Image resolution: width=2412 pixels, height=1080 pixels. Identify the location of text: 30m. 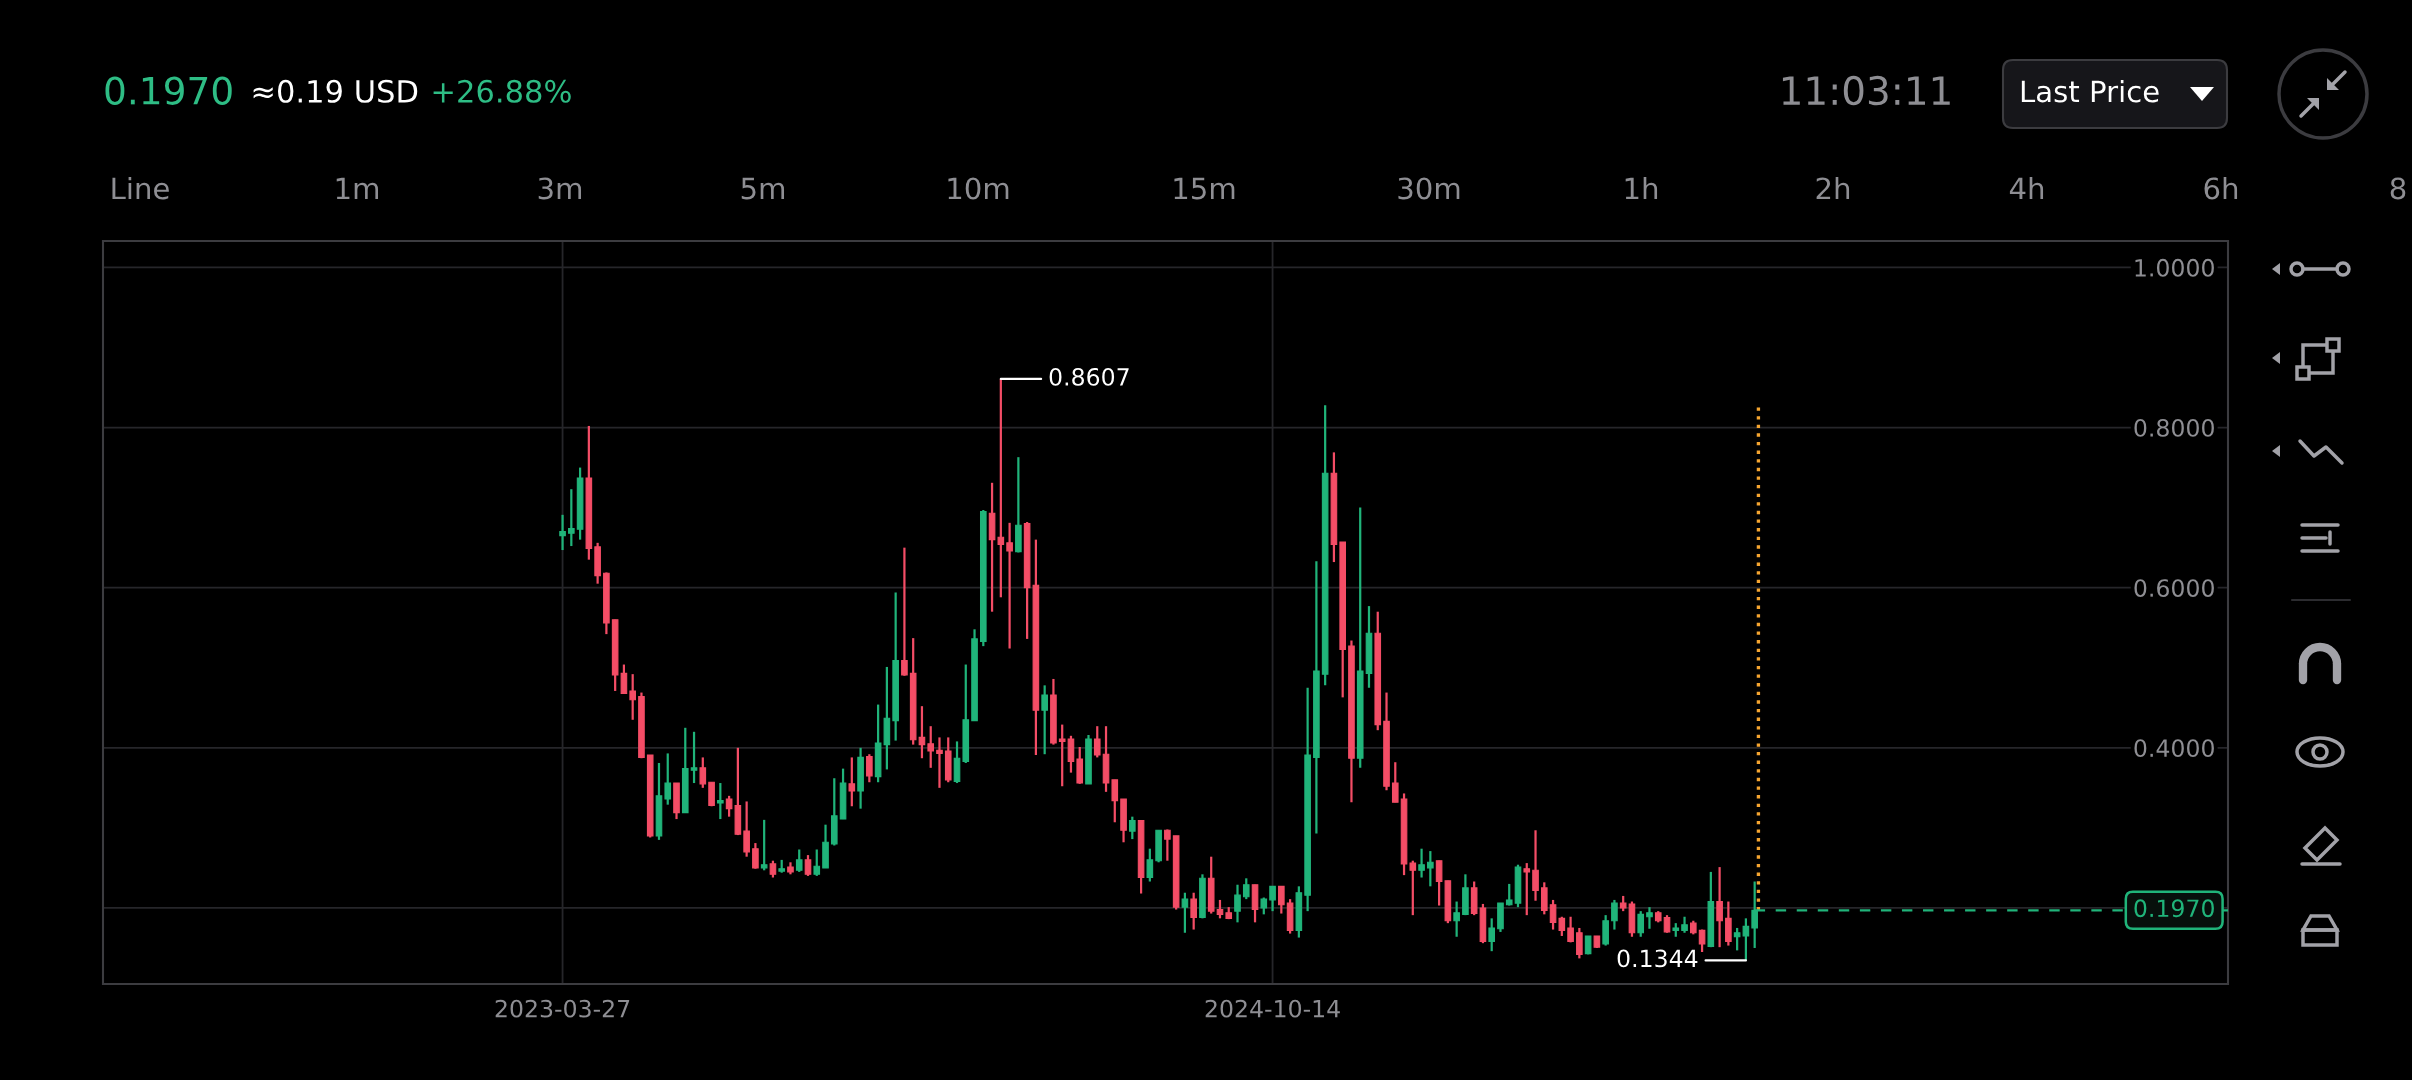
(1429, 188).